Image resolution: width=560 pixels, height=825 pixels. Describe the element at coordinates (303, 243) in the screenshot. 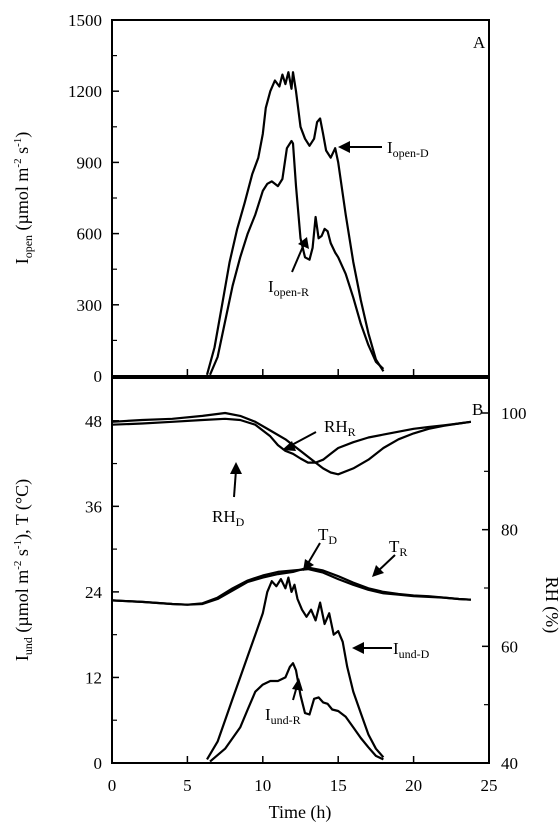

I see `annotation-iopen-r-arrowhead` at that location.